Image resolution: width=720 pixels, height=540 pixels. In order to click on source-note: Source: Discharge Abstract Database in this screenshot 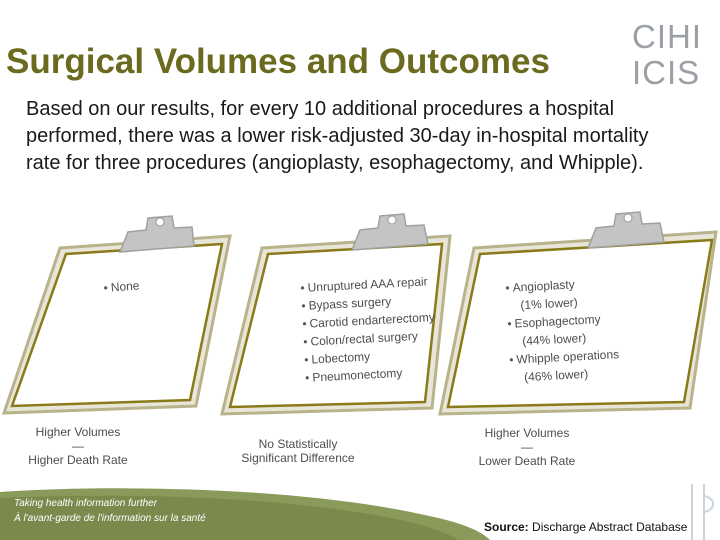, I will do `click(585, 527)`.